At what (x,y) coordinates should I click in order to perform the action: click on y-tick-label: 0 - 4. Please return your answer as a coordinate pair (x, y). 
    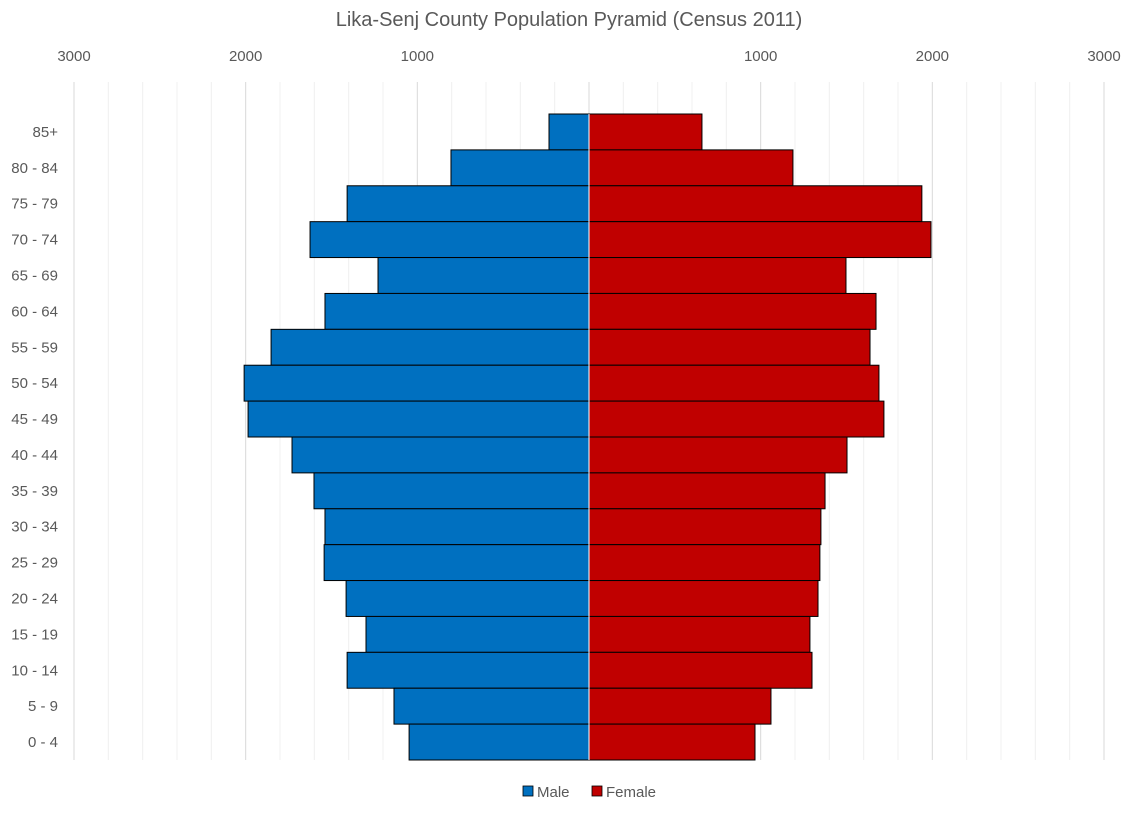
    Looking at the image, I should click on (43, 742).